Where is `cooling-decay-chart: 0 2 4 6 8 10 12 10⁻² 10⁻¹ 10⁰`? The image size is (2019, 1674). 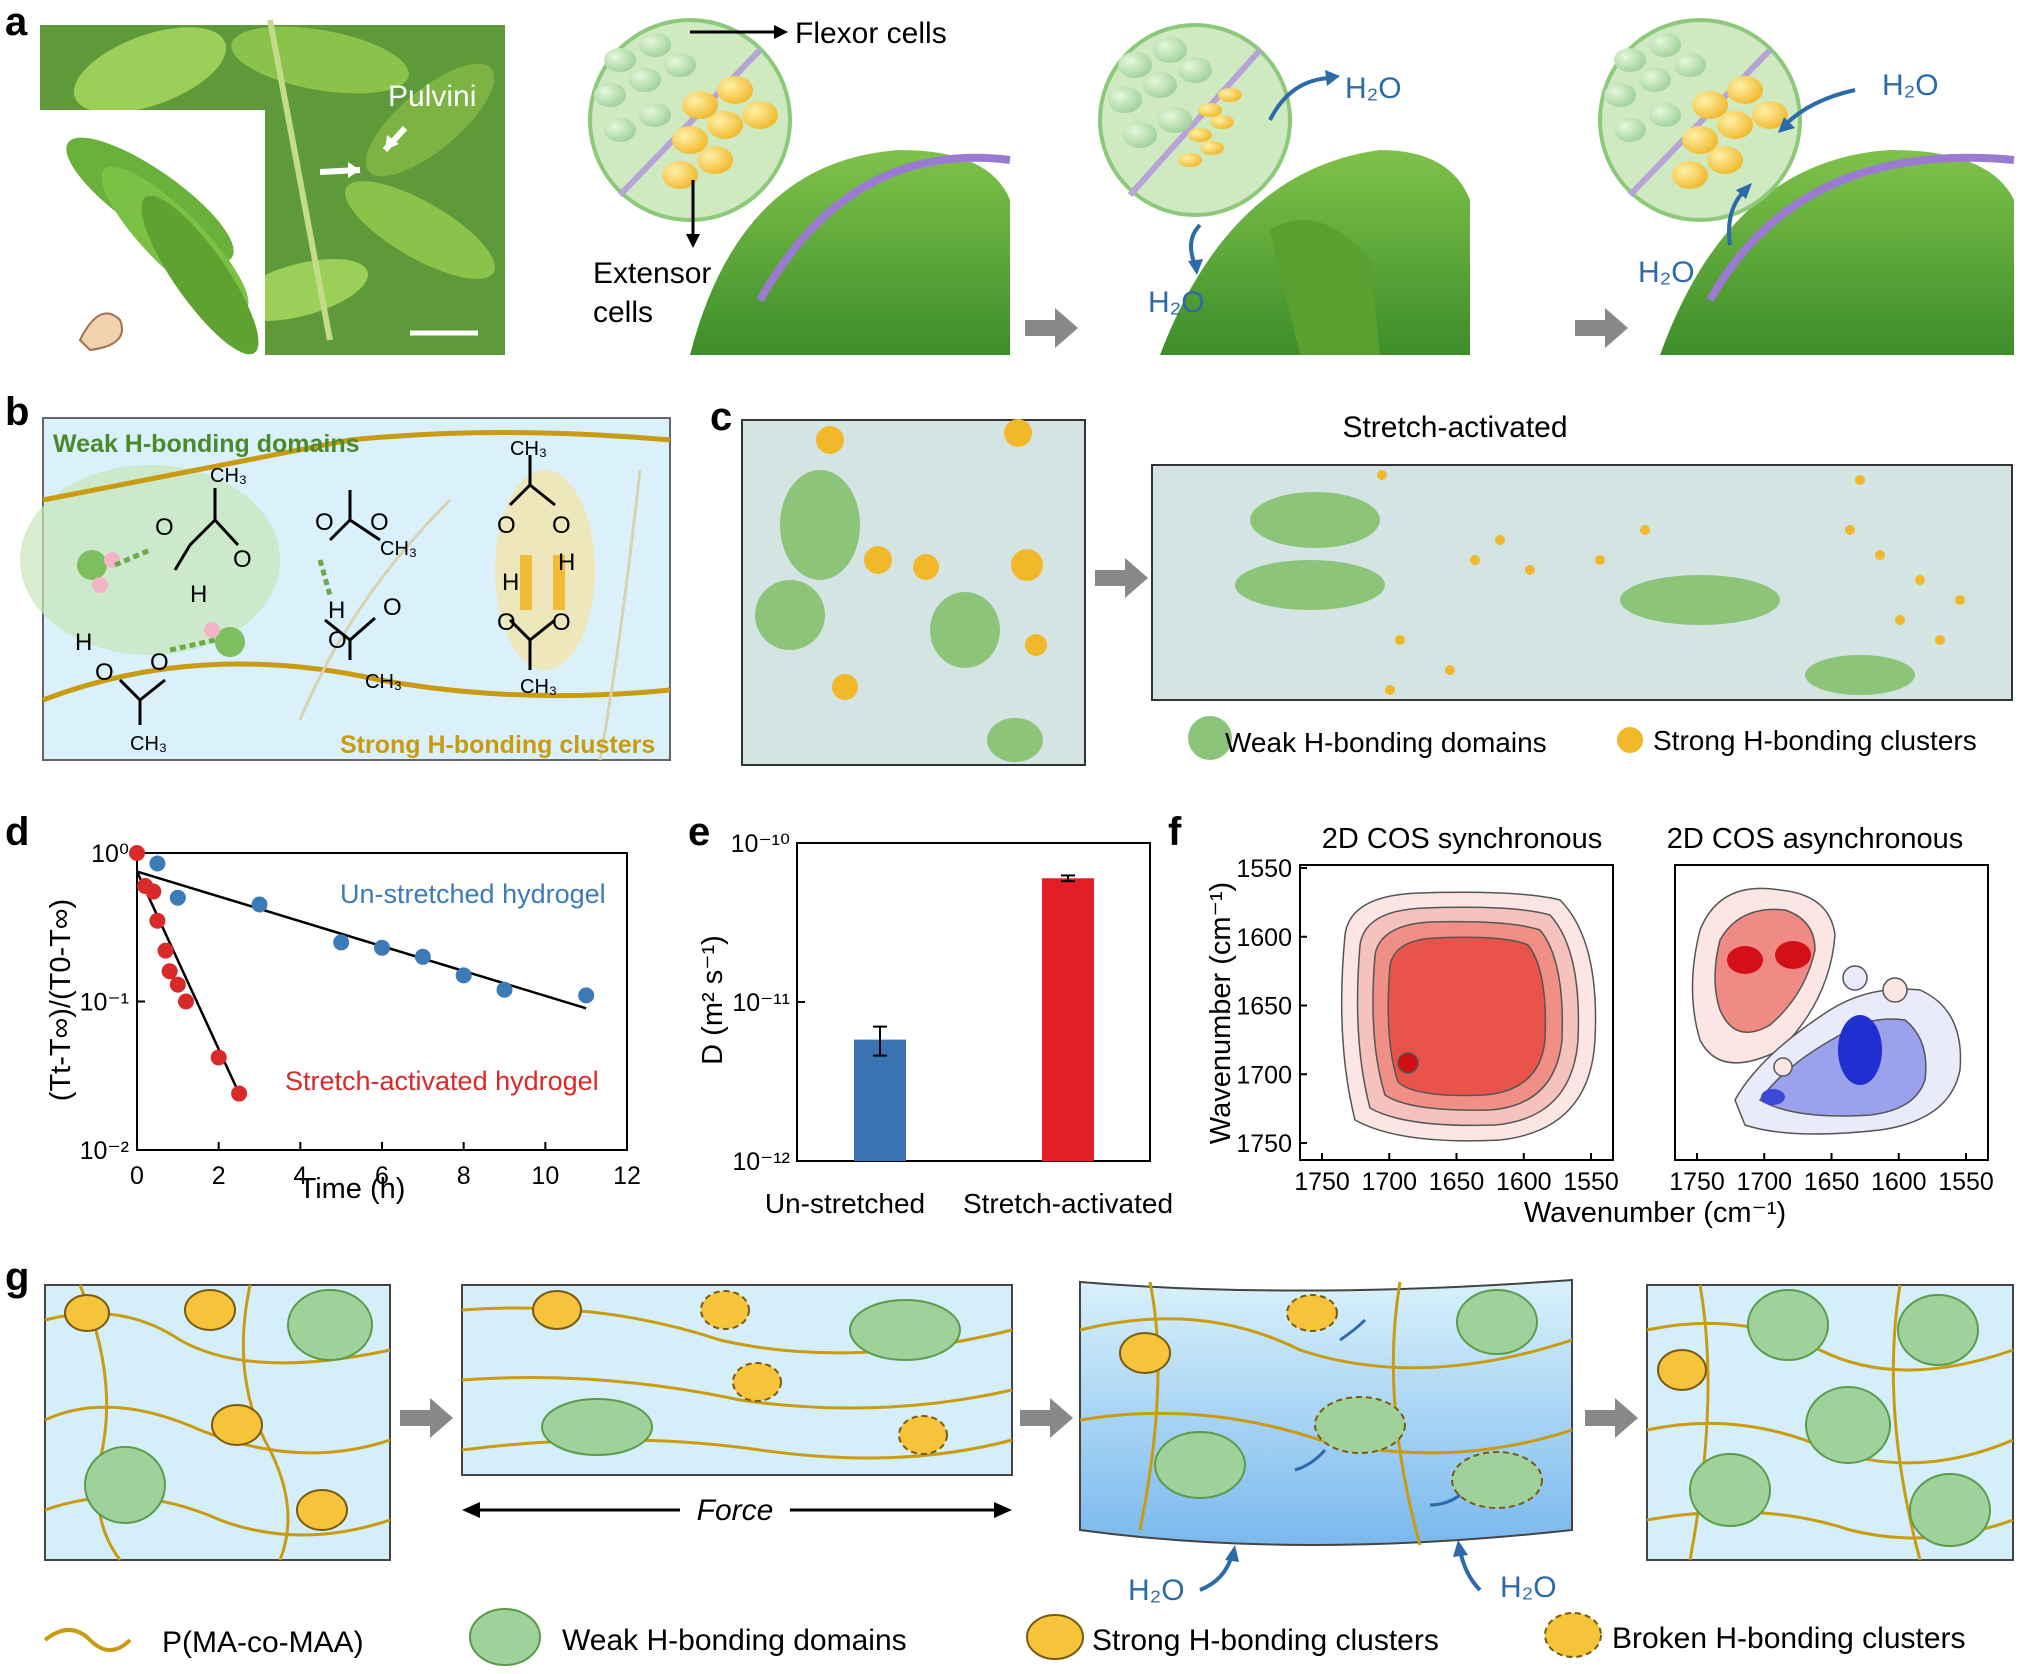 cooling-decay-chart: 0 2 4 6 8 10 12 10⁻² 10⁻¹ 10⁰ is located at coordinates (360, 1015).